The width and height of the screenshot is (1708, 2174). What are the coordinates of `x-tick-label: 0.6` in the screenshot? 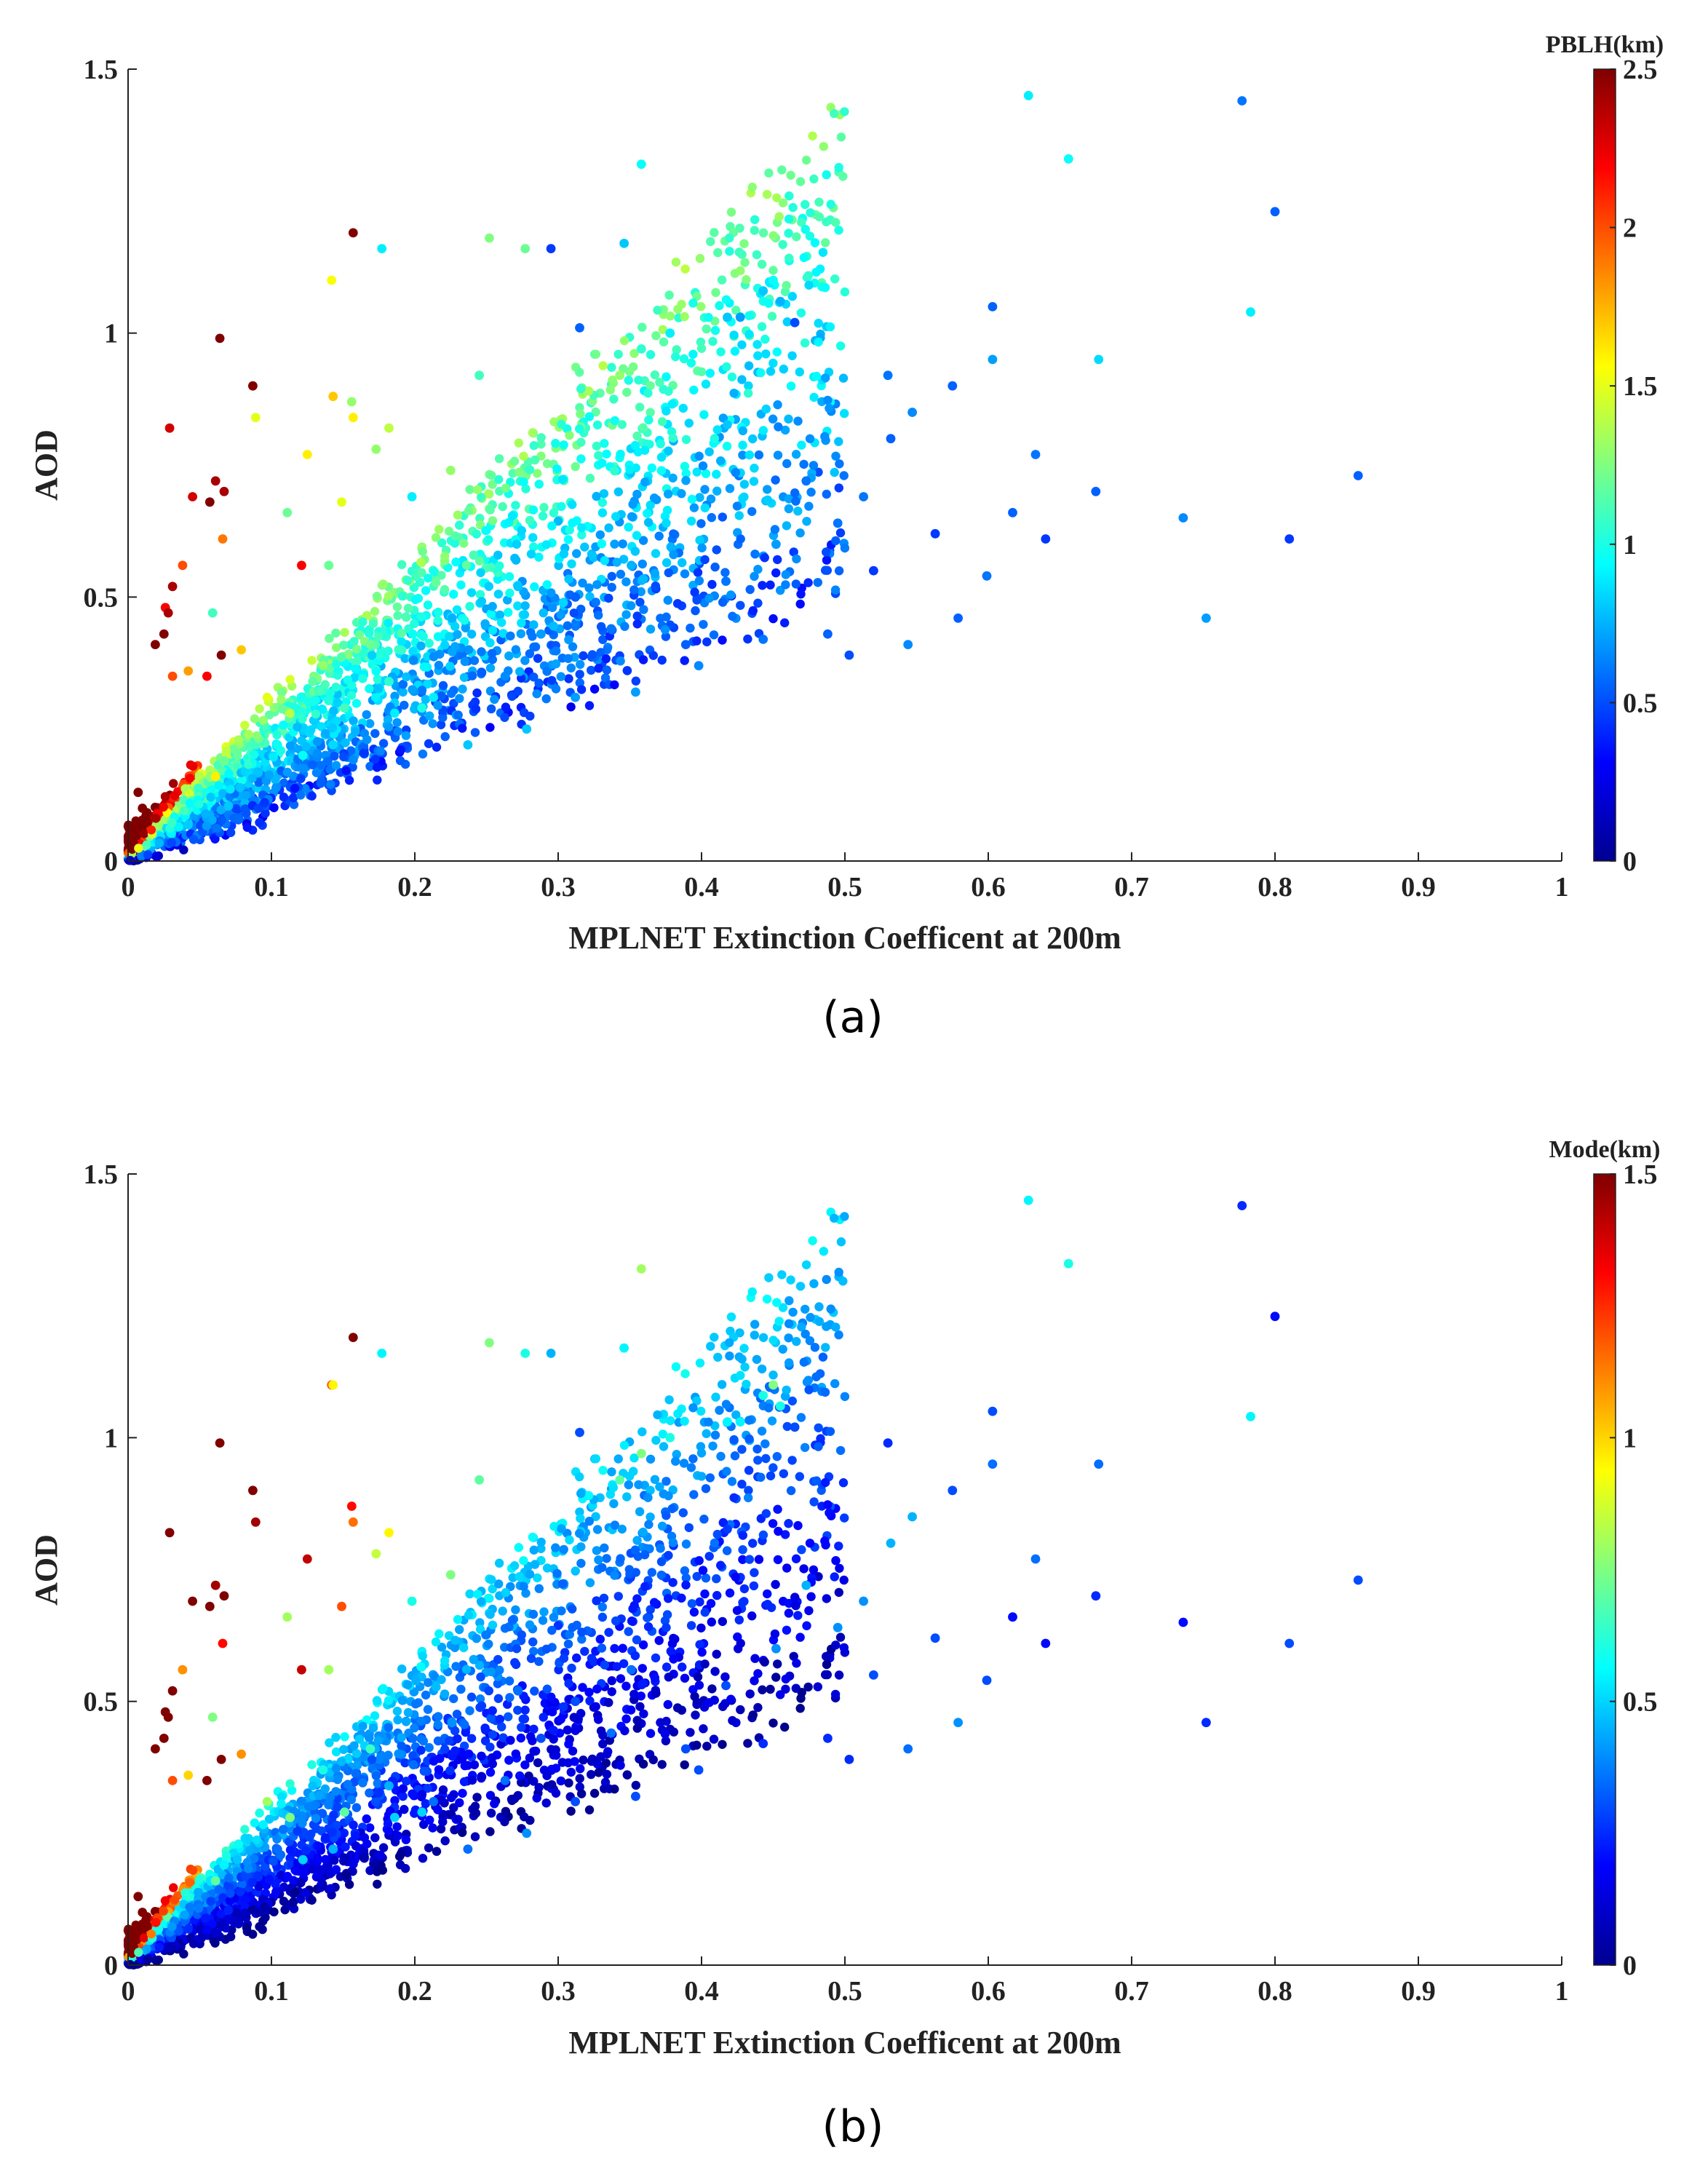 It's located at (988, 887).